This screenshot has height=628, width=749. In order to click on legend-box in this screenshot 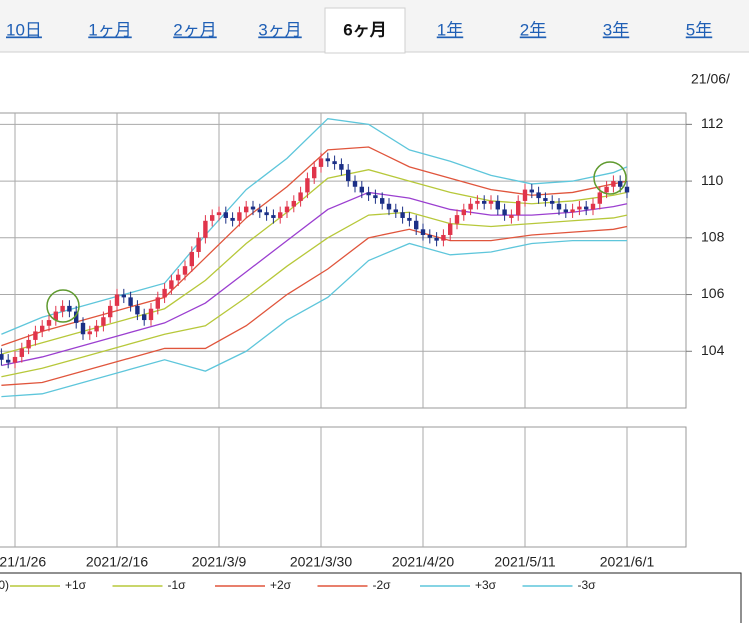, I will do `click(371, 600)`.